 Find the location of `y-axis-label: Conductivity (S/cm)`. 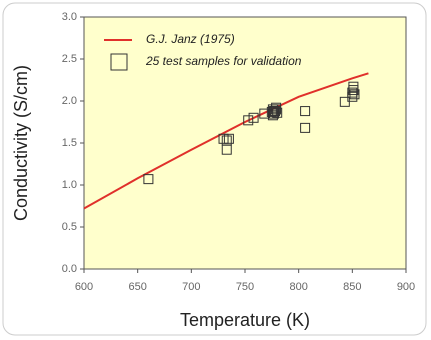

y-axis-label: Conductivity (S/cm) is located at coordinates (21, 143).